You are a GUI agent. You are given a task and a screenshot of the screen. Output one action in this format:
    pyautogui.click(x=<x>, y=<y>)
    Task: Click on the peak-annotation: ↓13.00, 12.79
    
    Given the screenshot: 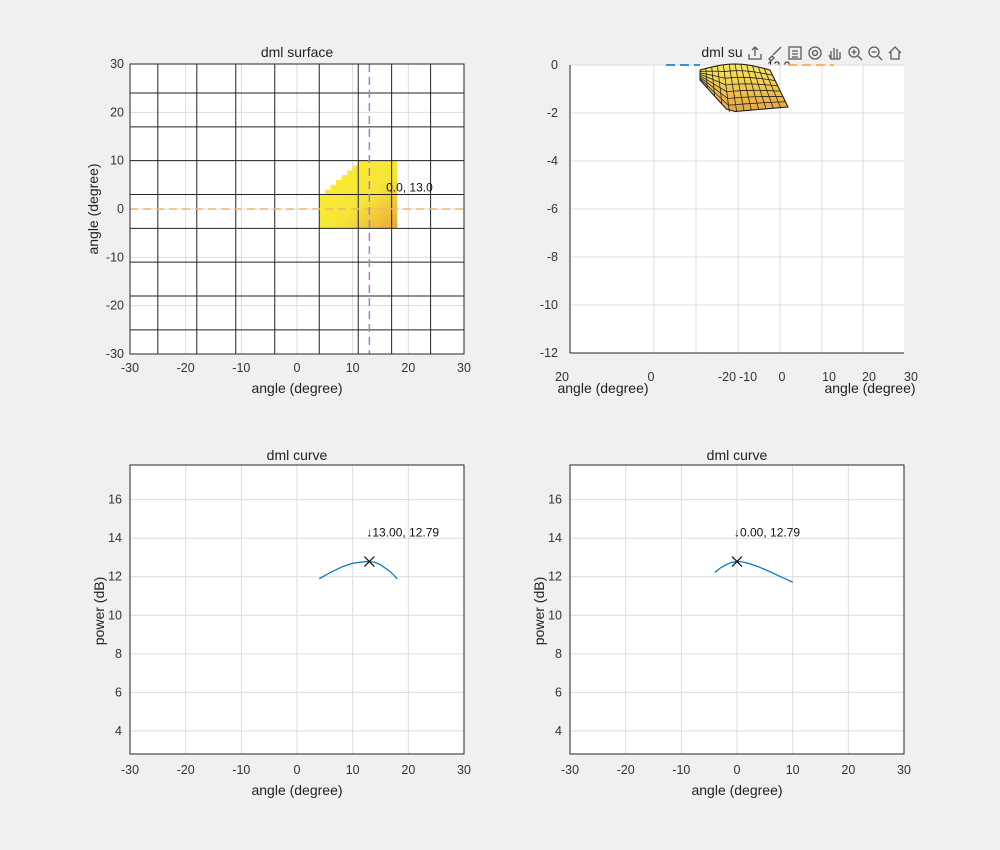 What is the action you would take?
    pyautogui.click(x=402, y=532)
    